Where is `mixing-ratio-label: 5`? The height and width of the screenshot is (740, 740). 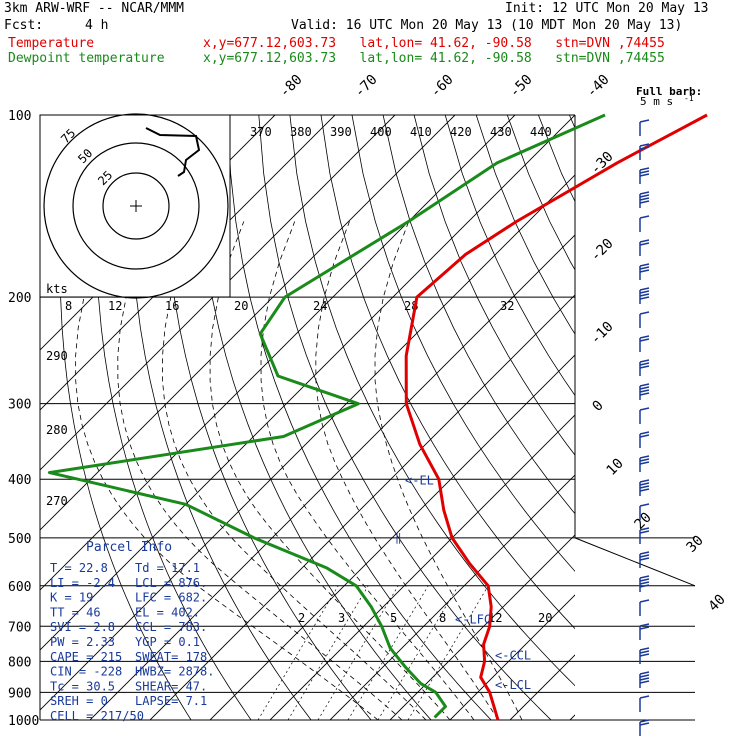 mixing-ratio-label: 5 is located at coordinates (393, 618).